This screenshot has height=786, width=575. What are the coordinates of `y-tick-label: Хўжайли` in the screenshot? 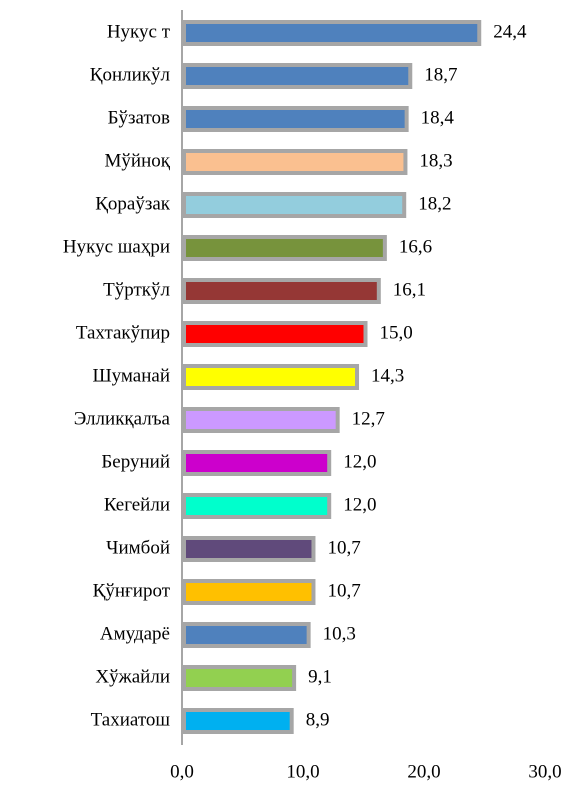 It's located at (132, 676).